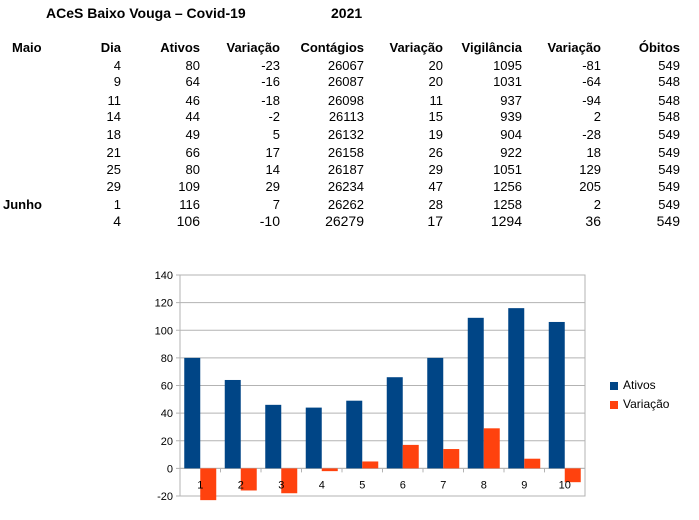 The height and width of the screenshot is (520, 699). What do you see at coordinates (507, 81) in the screenshot?
I see `table-cell: 1031` at bounding box center [507, 81].